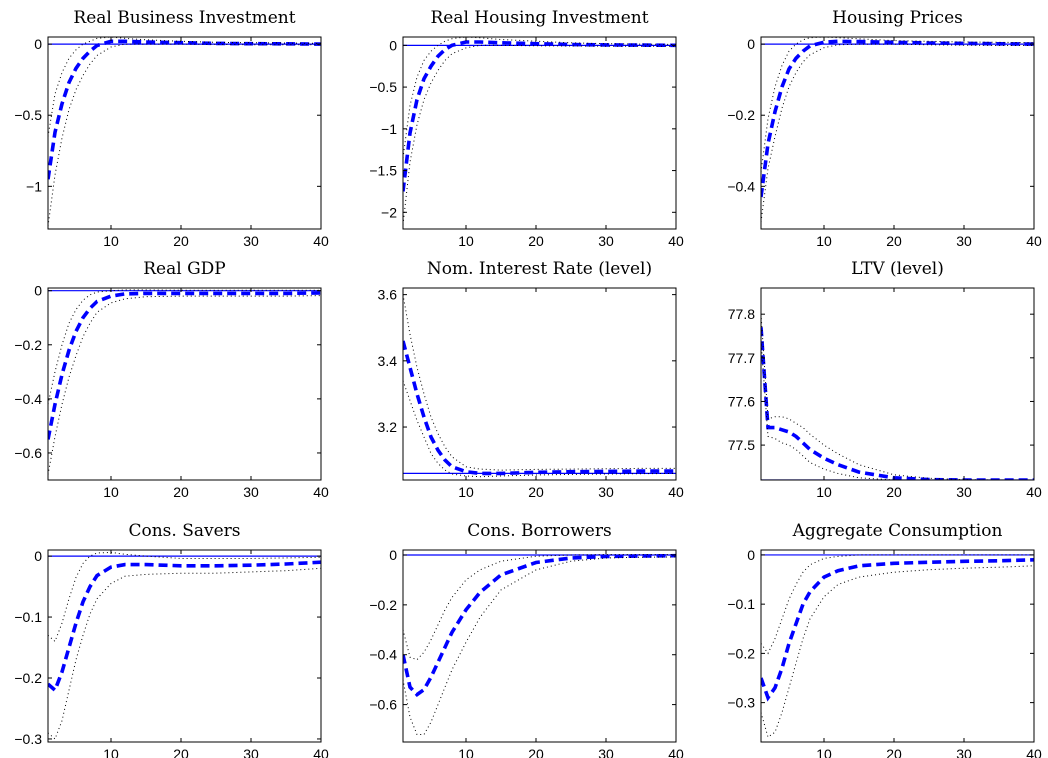 The width and height of the screenshot is (1048, 758). I want to click on chart-panel-4: Real GDP 10 20 30 40 −0.6 −0.4 −0.2 0, so click(171, 379).